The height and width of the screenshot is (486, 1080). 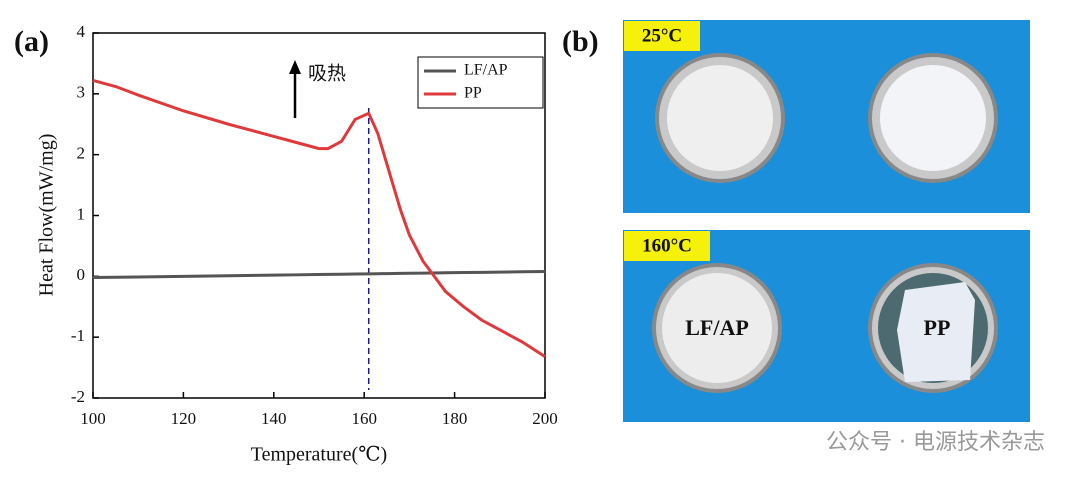 I want to click on x-tick-label: 120, so click(x=184, y=418).